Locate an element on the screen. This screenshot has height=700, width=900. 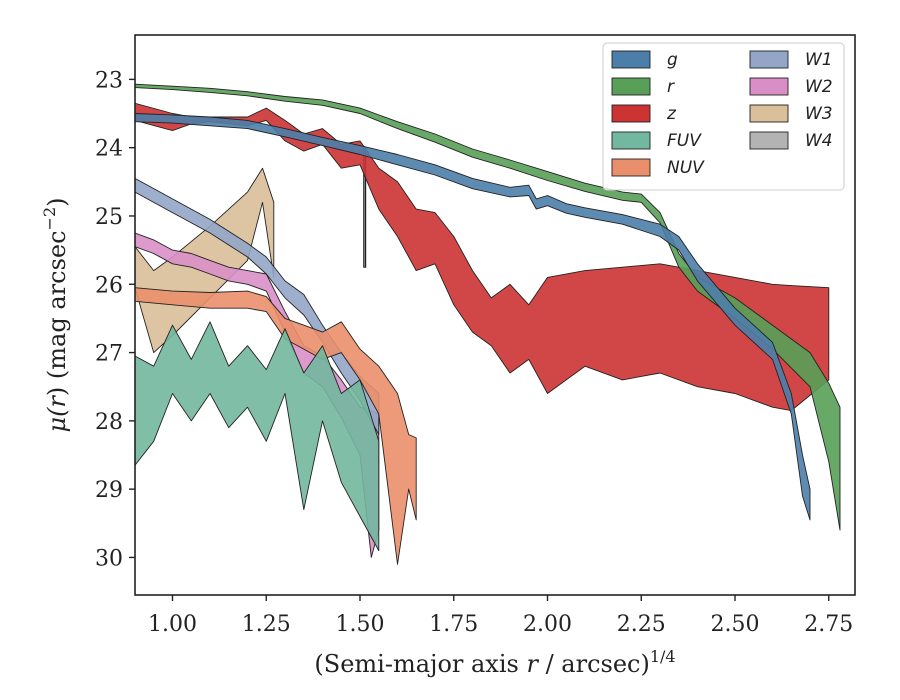
y-tick-label: 28 is located at coordinates (109, 422).